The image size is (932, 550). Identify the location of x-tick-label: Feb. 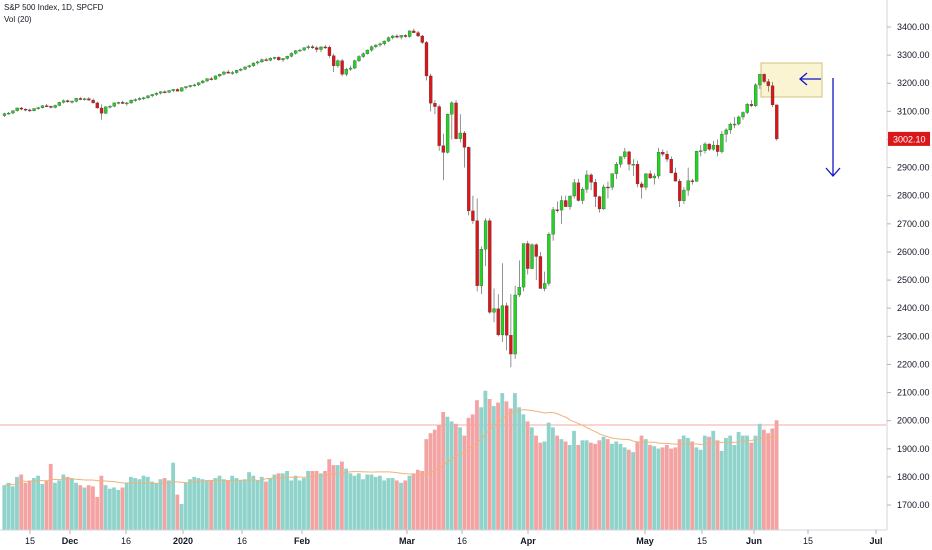
(302, 541).